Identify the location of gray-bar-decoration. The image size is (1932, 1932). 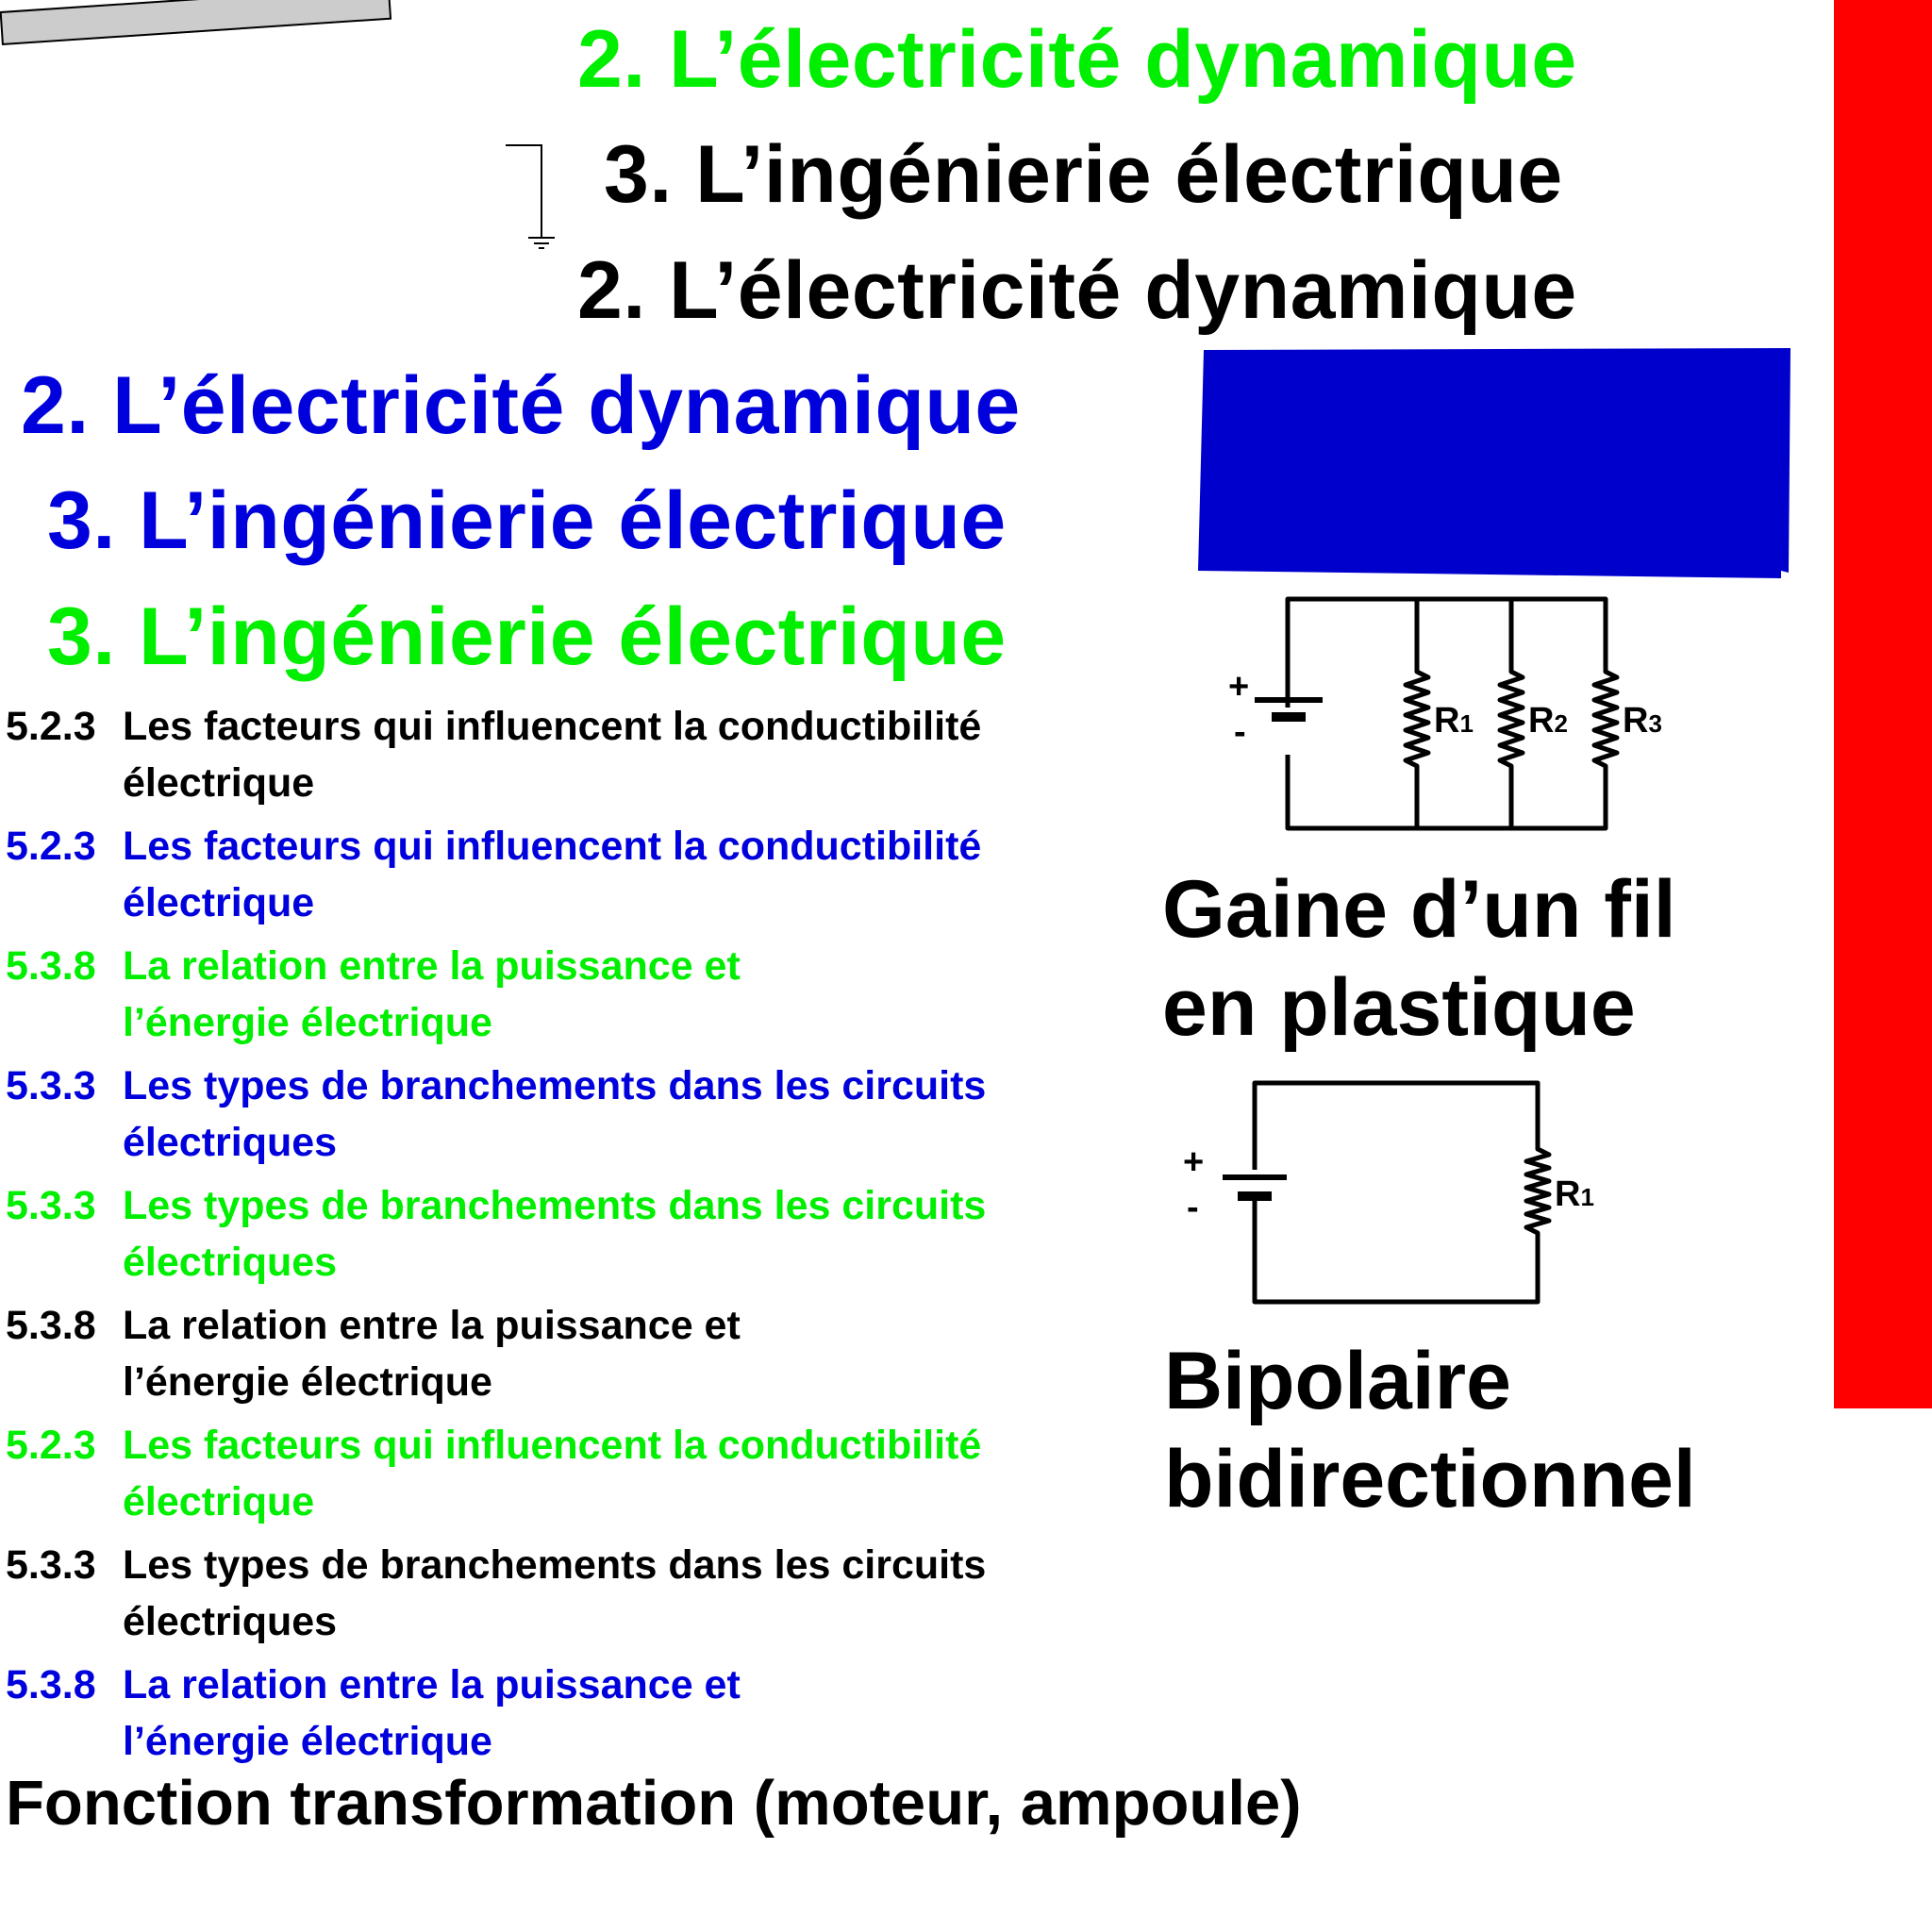
(196, 23).